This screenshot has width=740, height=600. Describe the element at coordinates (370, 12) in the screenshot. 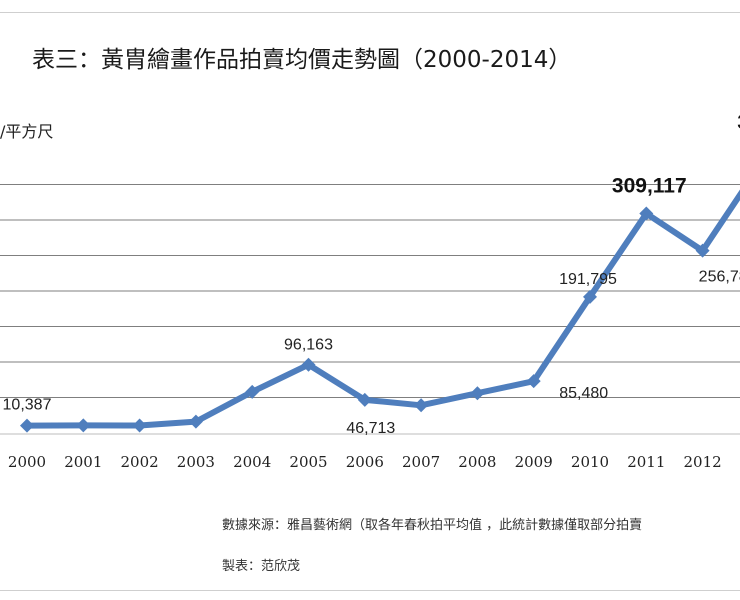

I see `top-rule` at that location.